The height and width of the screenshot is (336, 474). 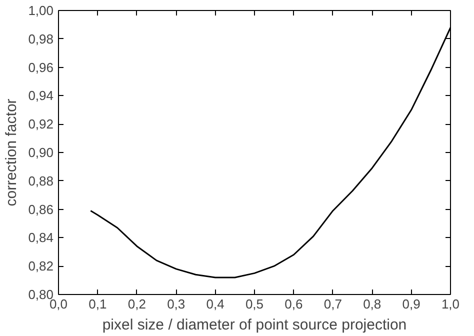 I want to click on x-tick-label: 0,5, so click(x=254, y=304).